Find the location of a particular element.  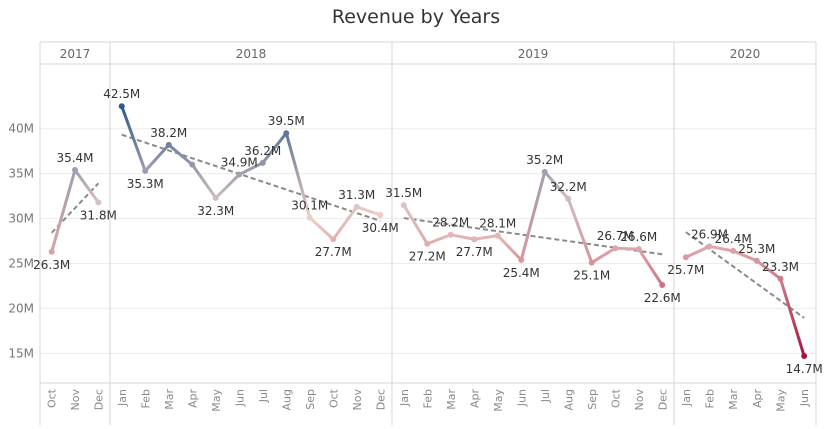

data-label: 39.5M is located at coordinates (286, 121).